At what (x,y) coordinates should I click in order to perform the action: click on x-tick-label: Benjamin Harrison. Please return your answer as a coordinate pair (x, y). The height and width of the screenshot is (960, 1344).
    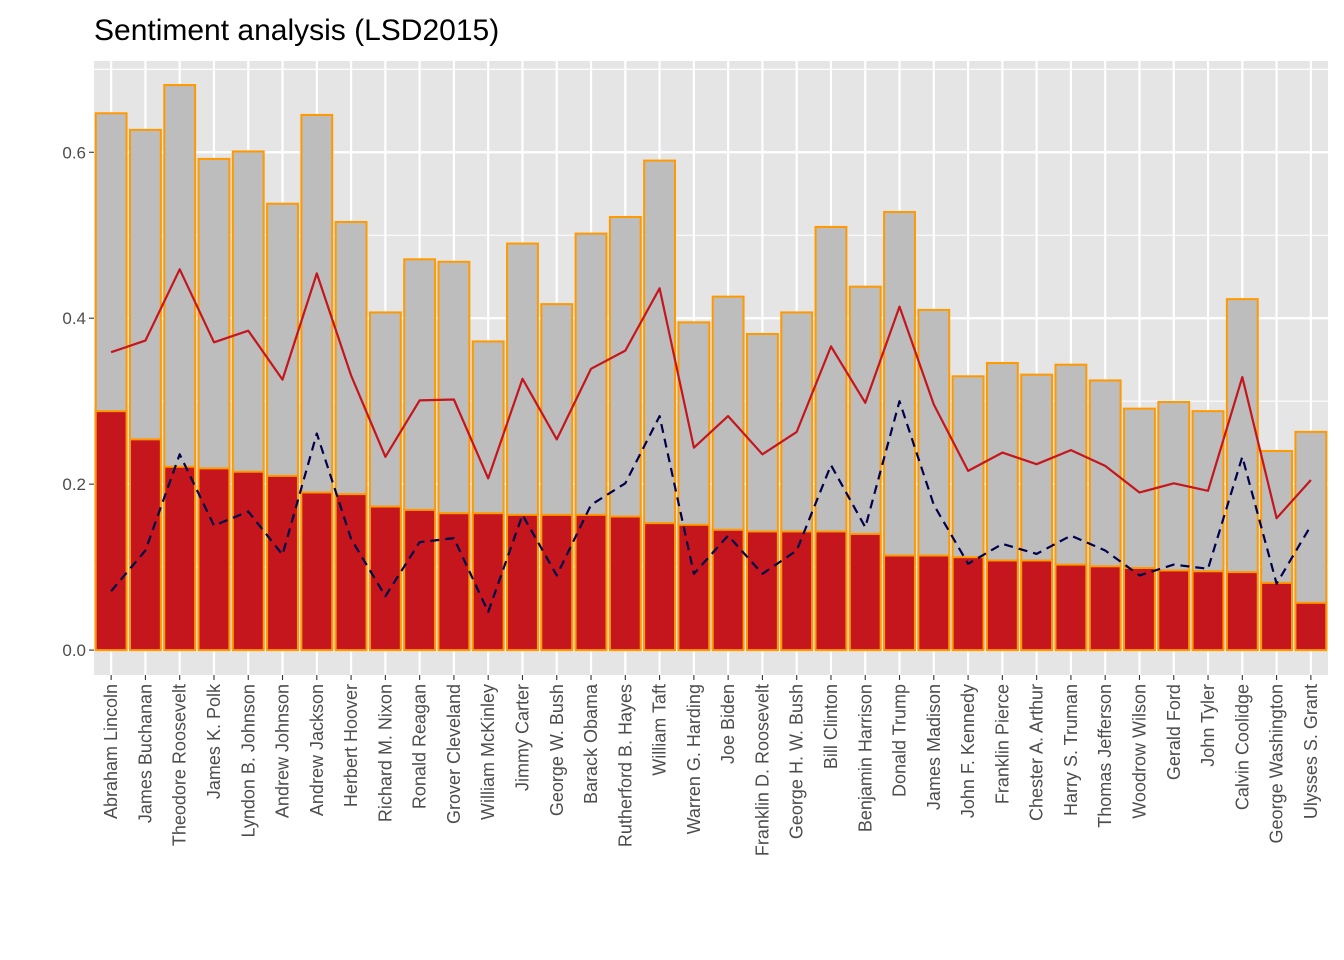
    Looking at the image, I should click on (865, 758).